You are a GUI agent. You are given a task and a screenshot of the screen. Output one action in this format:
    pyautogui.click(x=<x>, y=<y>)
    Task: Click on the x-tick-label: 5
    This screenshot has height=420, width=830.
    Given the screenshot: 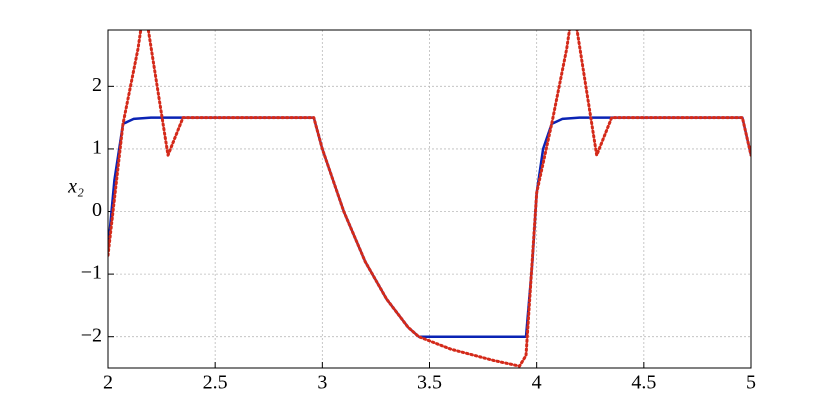 What is the action you would take?
    pyautogui.click(x=751, y=383)
    